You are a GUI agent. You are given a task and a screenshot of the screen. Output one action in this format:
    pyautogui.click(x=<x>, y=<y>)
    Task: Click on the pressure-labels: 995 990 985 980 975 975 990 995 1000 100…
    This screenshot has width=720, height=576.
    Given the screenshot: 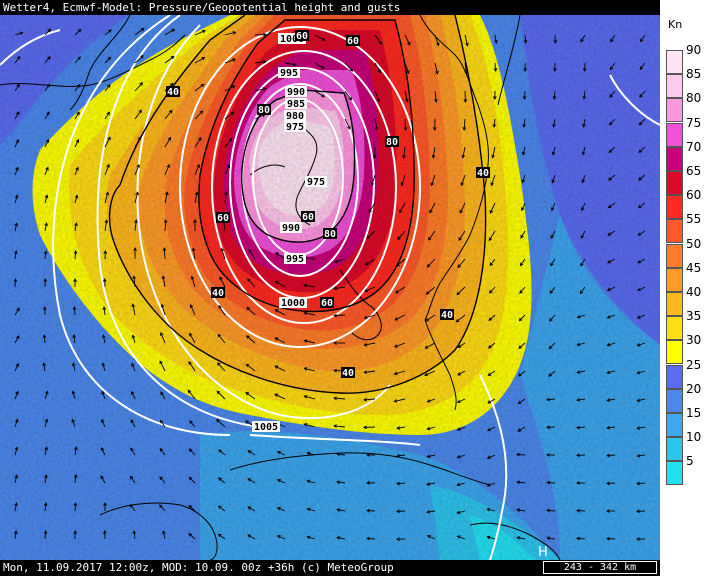 What is the action you would take?
    pyautogui.click(x=289, y=233)
    